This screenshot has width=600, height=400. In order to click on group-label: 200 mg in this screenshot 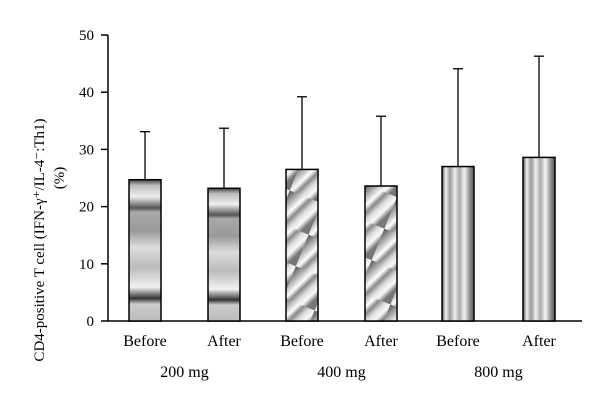, I will do `click(184, 372)`.